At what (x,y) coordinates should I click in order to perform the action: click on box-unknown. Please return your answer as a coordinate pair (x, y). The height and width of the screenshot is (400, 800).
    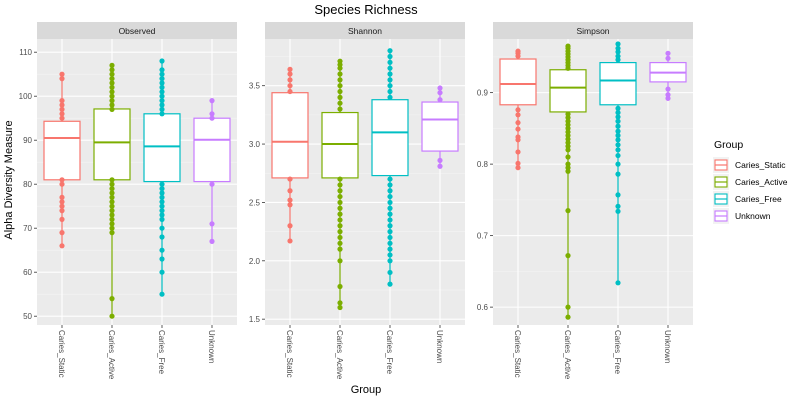
    Looking at the image, I should click on (668, 75).